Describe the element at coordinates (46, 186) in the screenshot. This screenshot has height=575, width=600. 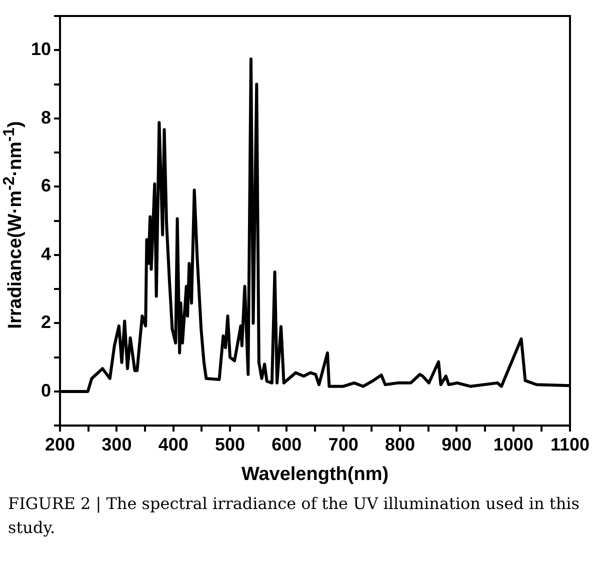
I see `y-tick-label: 6` at that location.